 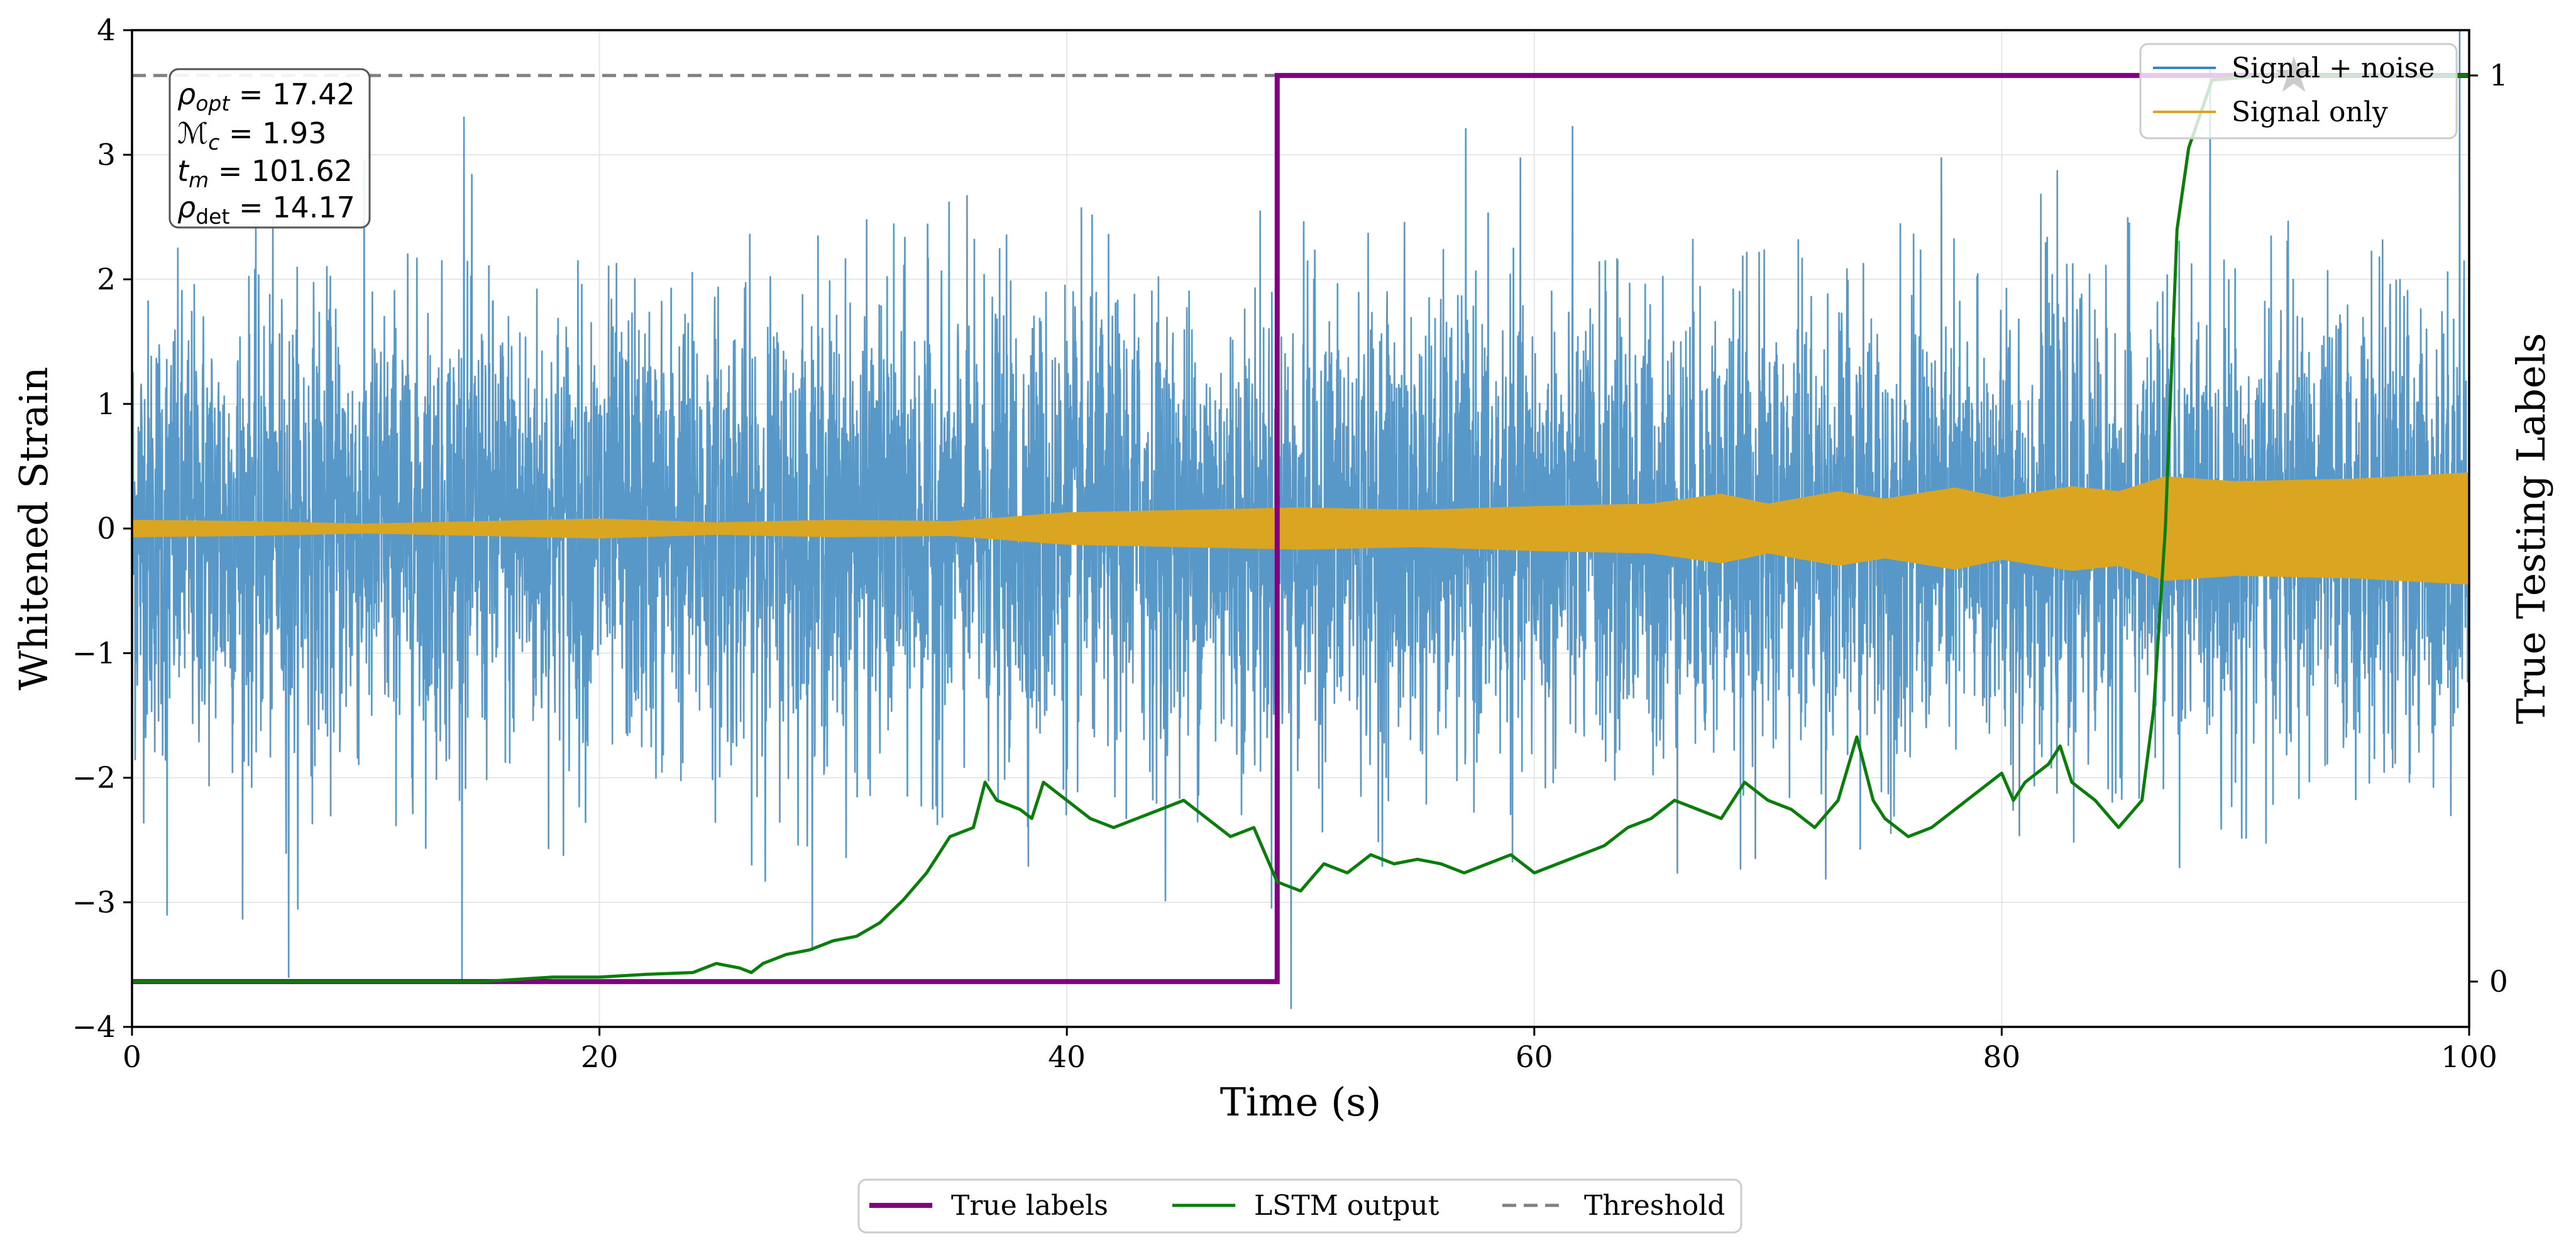 I want to click on y-tick-label: 3, so click(x=106, y=155).